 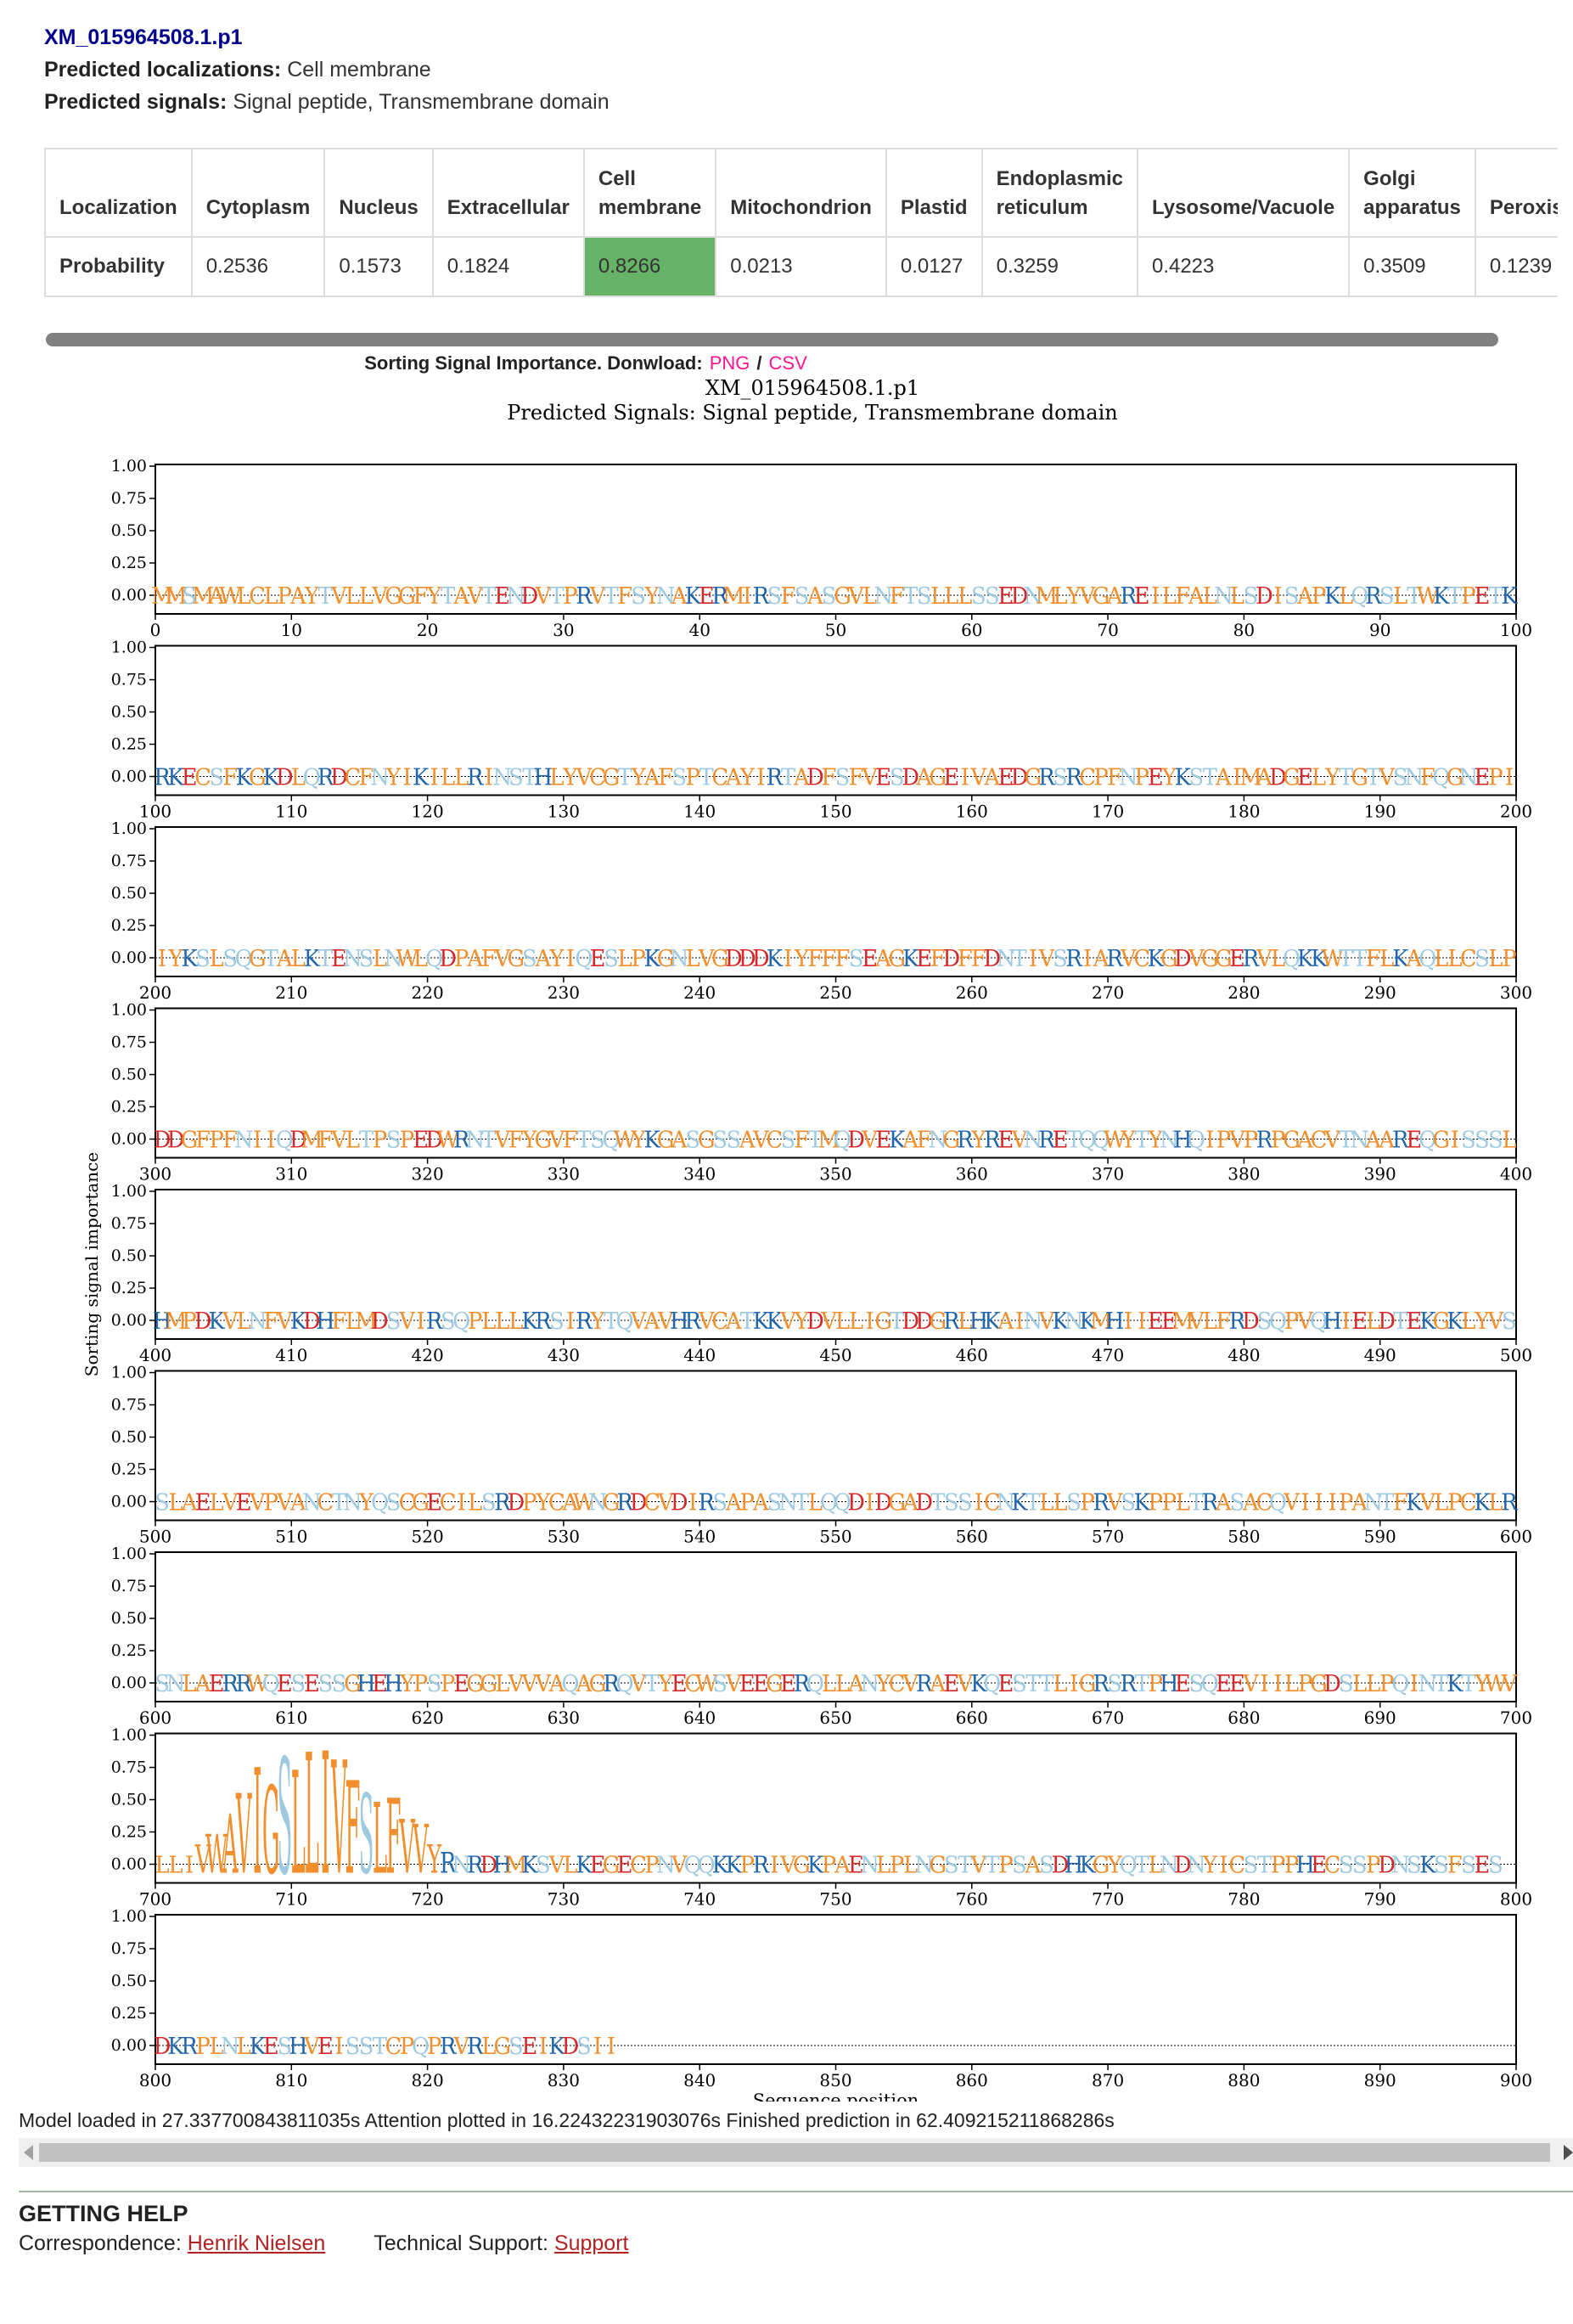 I want to click on protein-id-link: XM_015964508.1.p1, so click(x=143, y=37).